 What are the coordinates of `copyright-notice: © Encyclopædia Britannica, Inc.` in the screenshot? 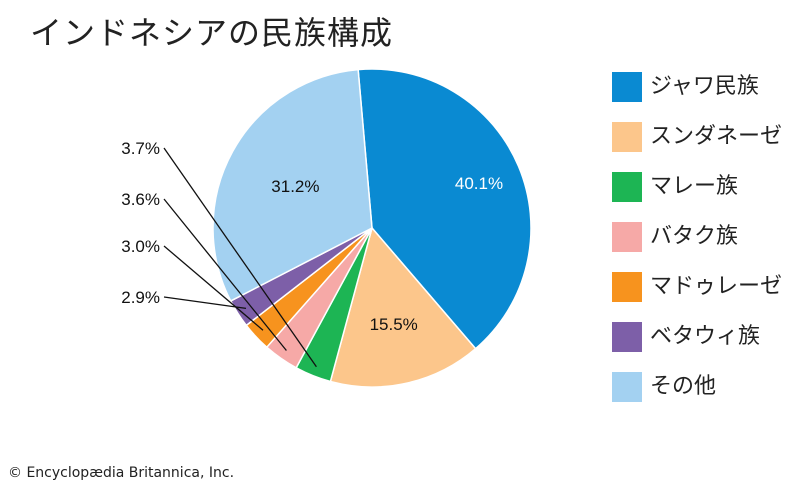 It's located at (121, 473).